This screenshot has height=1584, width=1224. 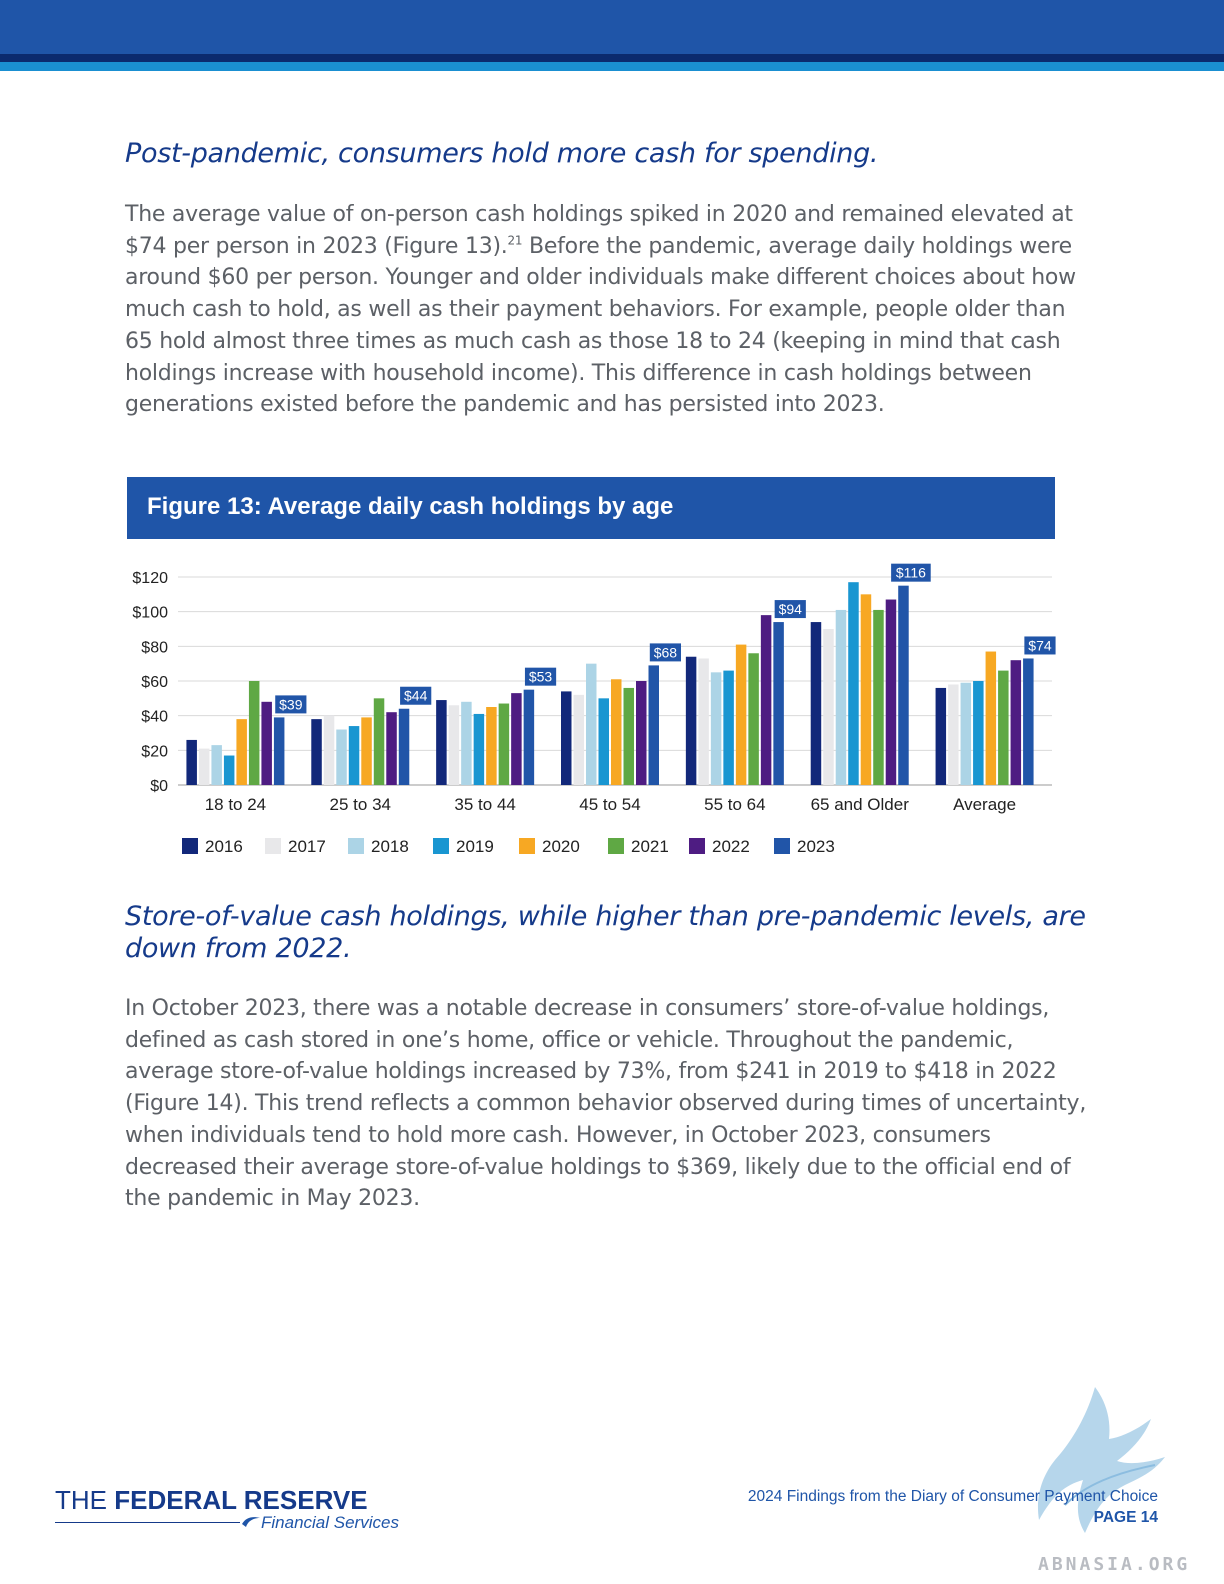 I want to click on data-label: $74, so click(x=1040, y=645).